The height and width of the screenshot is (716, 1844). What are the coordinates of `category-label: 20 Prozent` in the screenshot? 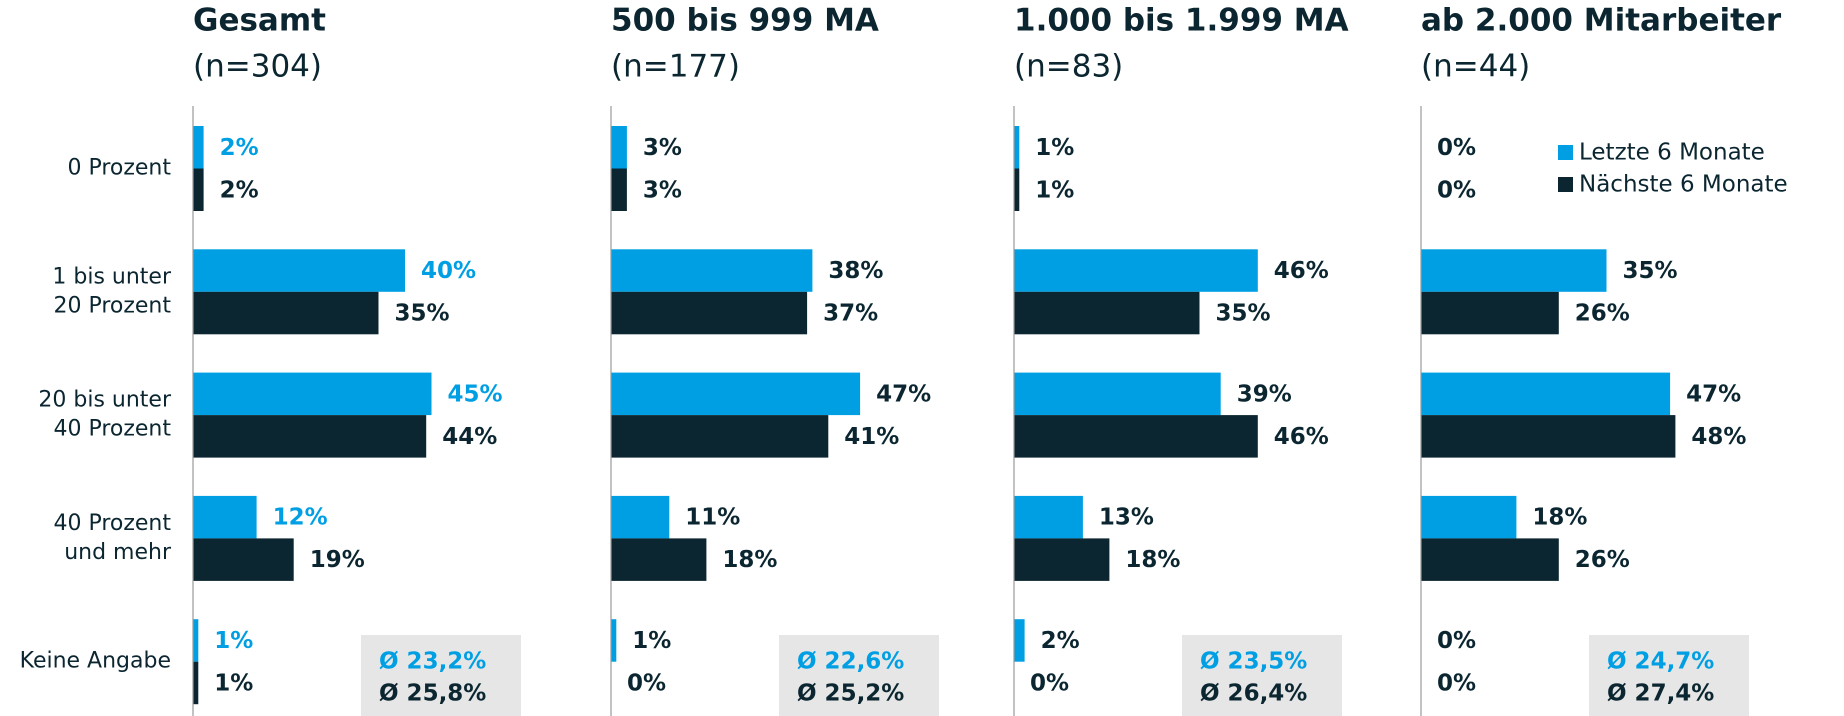 It's located at (112, 305).